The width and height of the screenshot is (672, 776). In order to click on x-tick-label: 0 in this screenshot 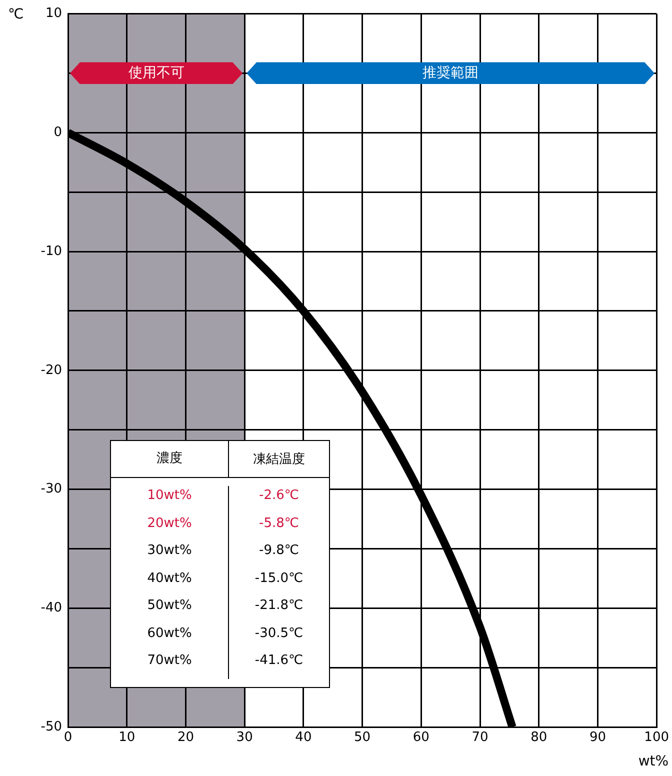, I will do `click(68, 738)`.